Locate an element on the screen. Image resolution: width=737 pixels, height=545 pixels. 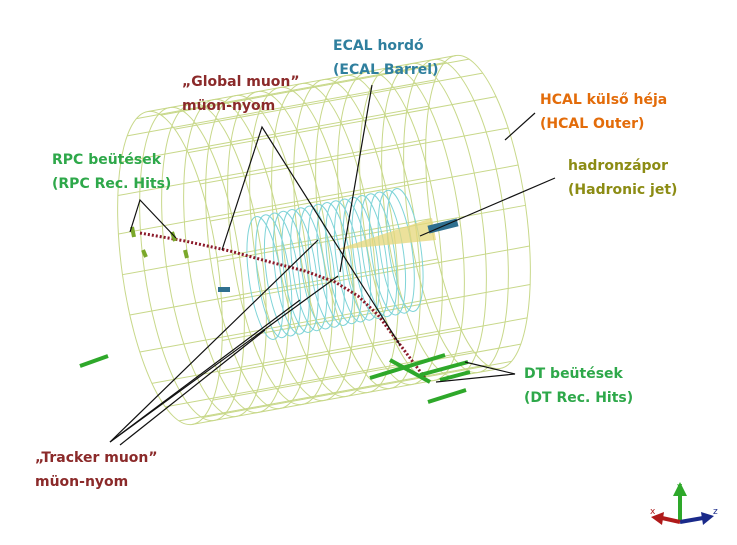
axis-label: y is located at coordinates (680, 487).